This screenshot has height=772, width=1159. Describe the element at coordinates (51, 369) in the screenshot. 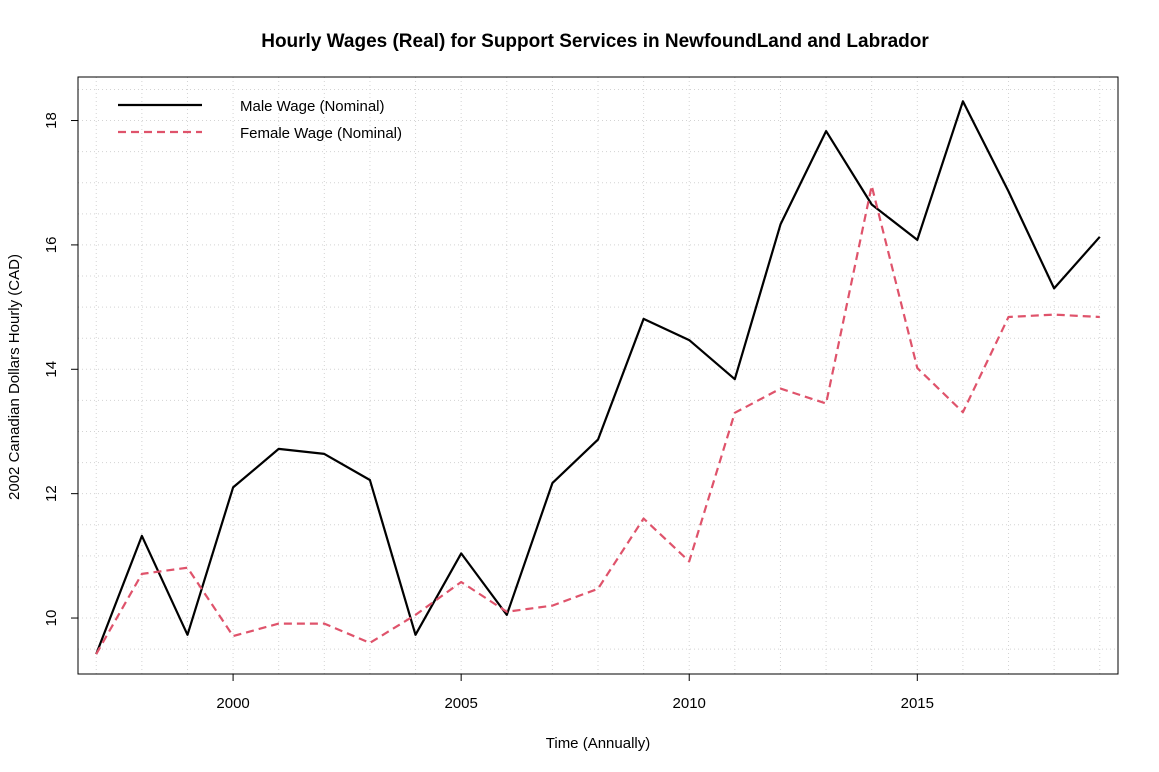

I see `y-tick-label: 14` at that location.